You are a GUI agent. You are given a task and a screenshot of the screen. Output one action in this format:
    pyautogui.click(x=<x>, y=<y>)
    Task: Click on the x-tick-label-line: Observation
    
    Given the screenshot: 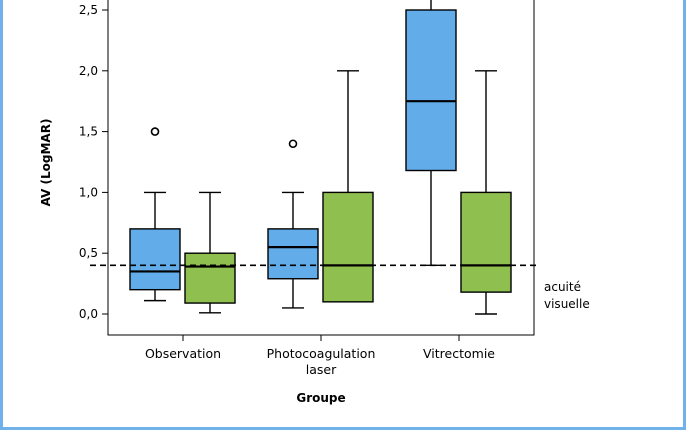 What is the action you would take?
    pyautogui.click(x=183, y=353)
    